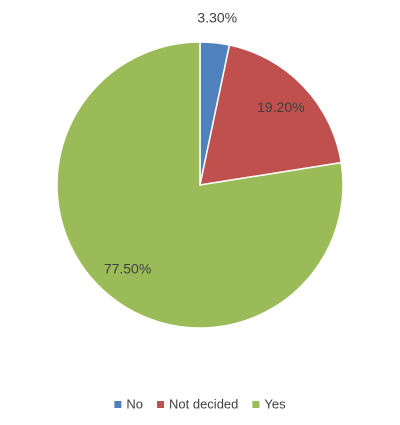 This screenshot has height=425, width=400. Describe the element at coordinates (280, 107) in the screenshot. I see `data-label: 19.20%` at that location.